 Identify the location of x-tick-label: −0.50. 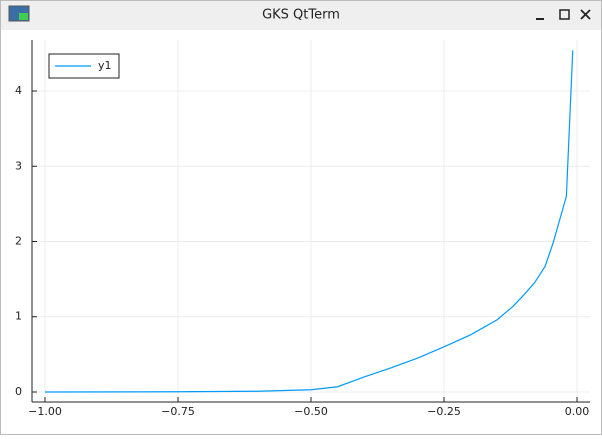
(311, 411).